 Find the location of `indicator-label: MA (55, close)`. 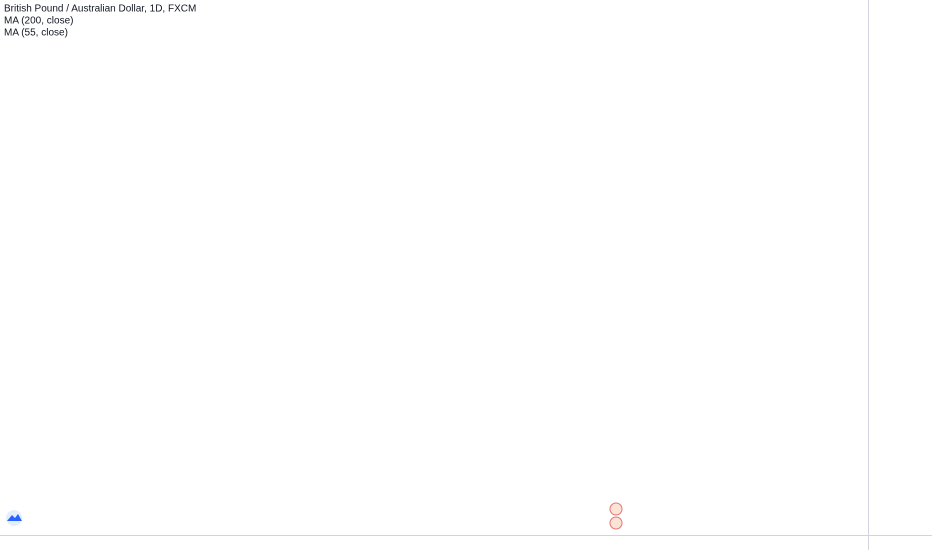

indicator-label: MA (55, close) is located at coordinates (36, 33).